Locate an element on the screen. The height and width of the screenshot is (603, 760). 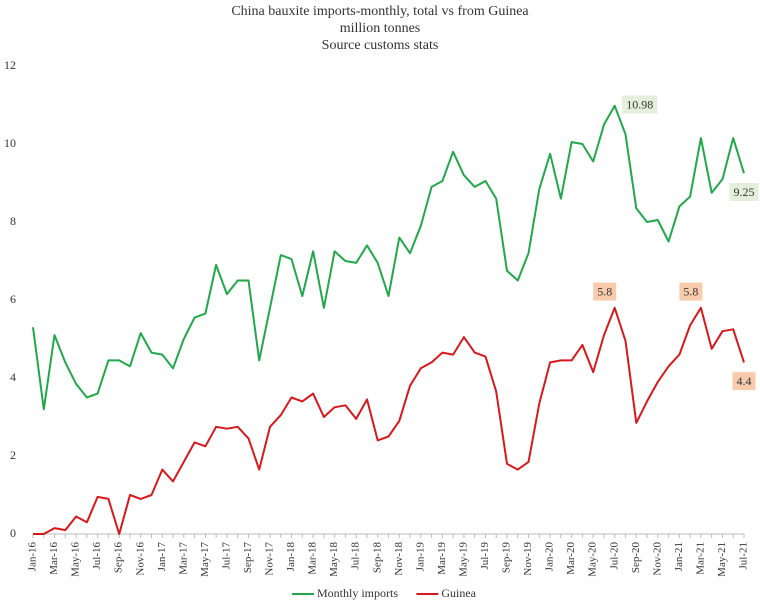
y-tick-label: 0 is located at coordinates (13, 533).